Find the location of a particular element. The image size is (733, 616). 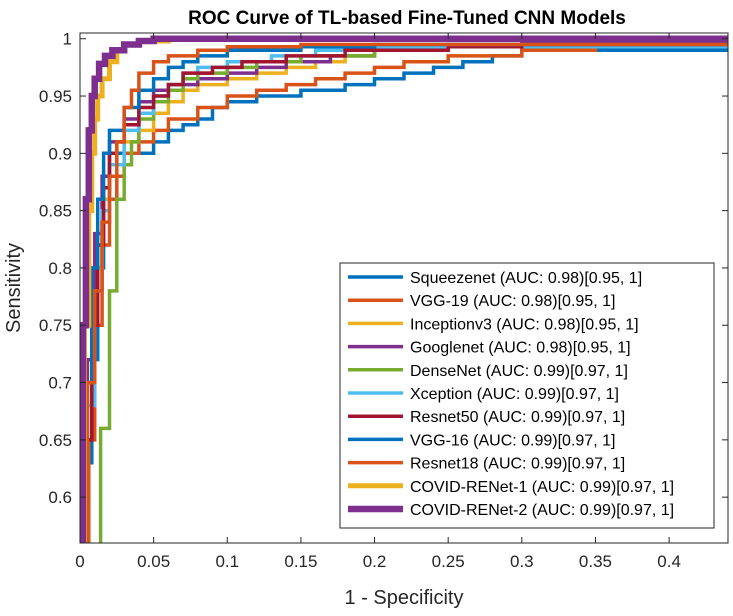

legend-label: Inceptionv3 (AUC: 0.98)[0.95, 1] is located at coordinates (524, 324).